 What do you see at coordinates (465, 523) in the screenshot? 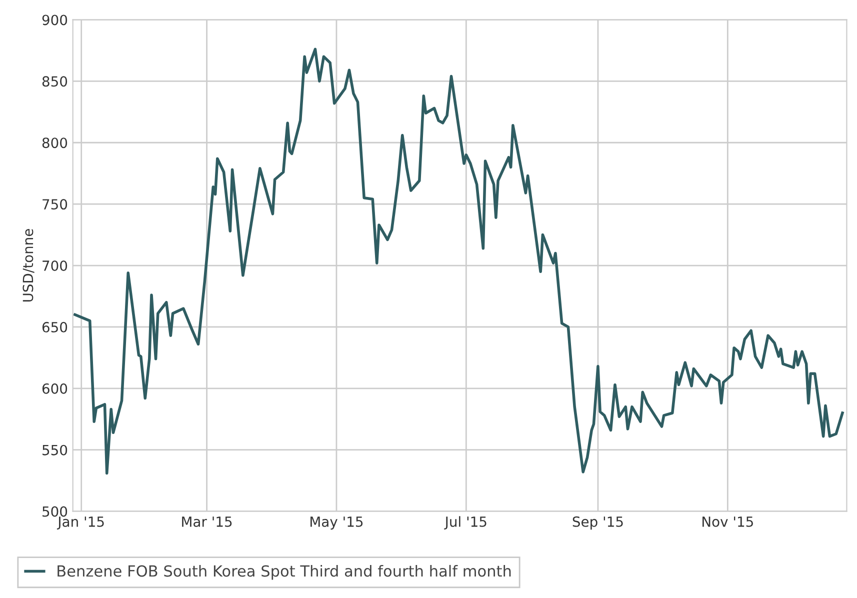
I see `x-tick-label: Jul '15` at bounding box center [465, 523].